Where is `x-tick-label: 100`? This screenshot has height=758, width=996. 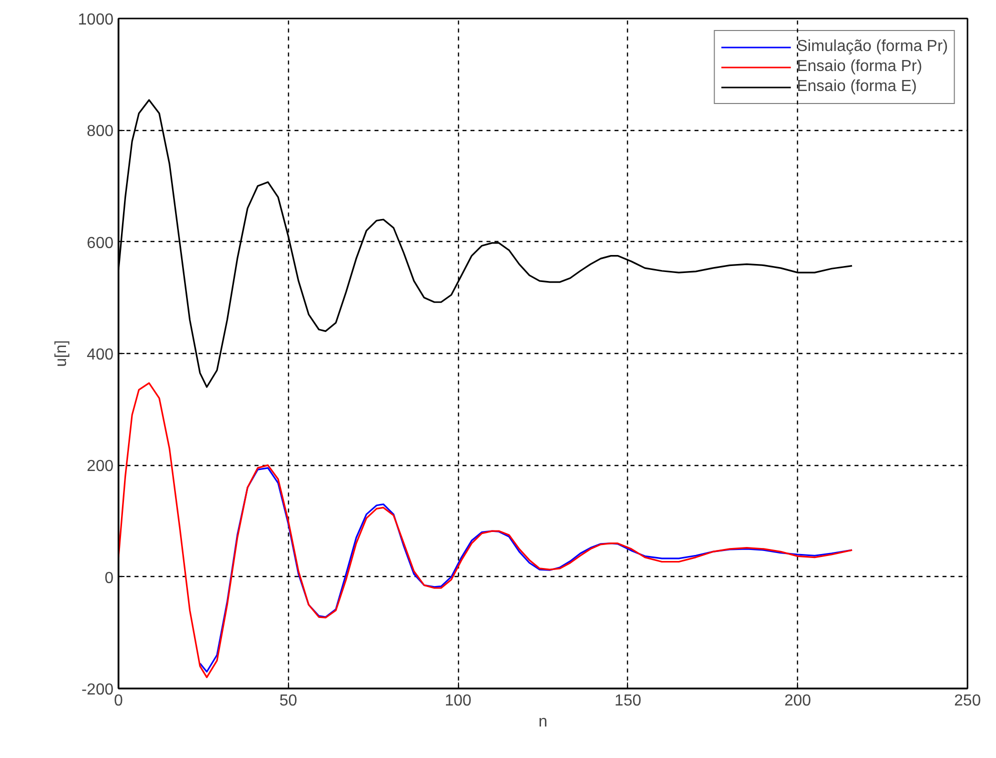 x-tick-label: 100 is located at coordinates (458, 701).